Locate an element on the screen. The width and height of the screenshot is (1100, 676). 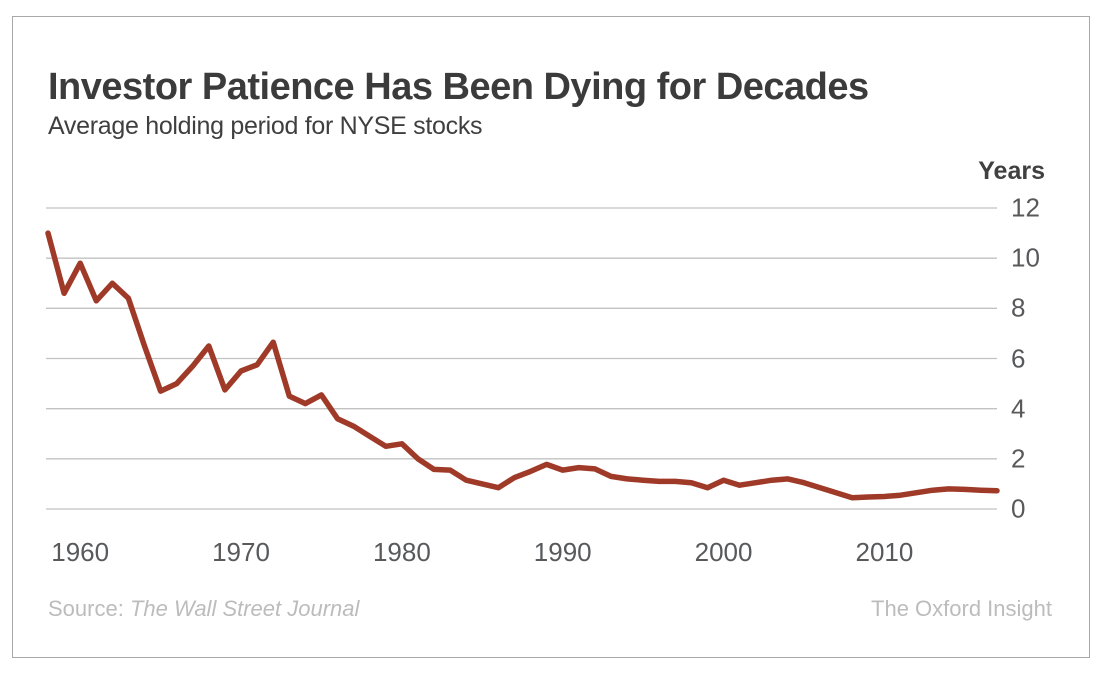
source-note: Source: The Wall Street Journal is located at coordinates (203, 609).